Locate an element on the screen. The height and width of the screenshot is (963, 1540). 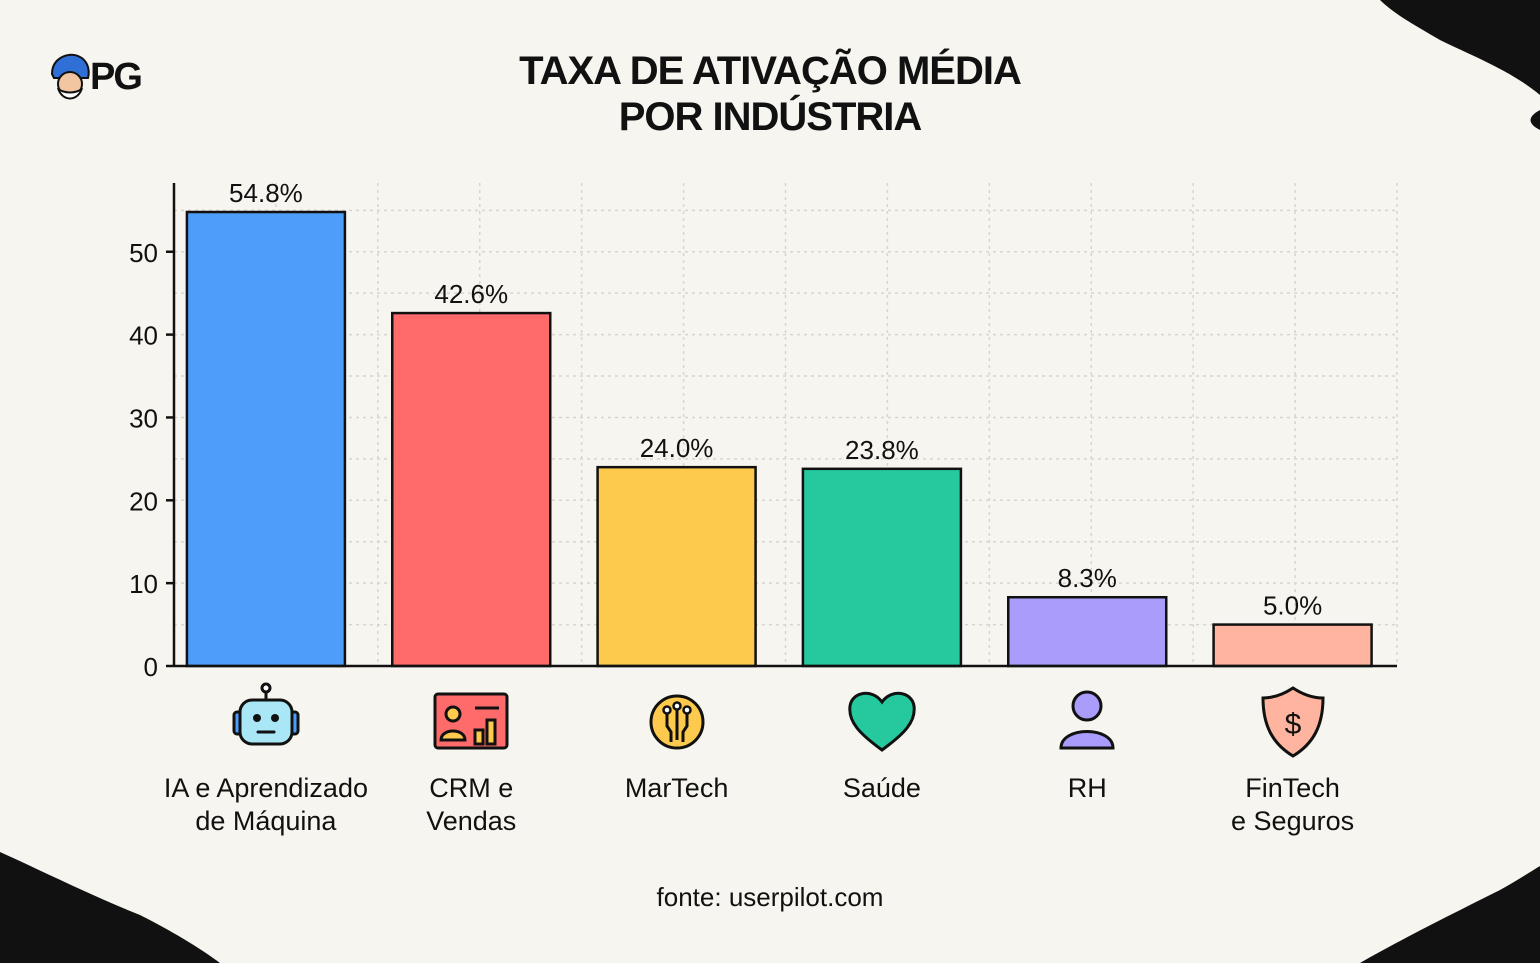
x-category-label: Saúde is located at coordinates (882, 788).